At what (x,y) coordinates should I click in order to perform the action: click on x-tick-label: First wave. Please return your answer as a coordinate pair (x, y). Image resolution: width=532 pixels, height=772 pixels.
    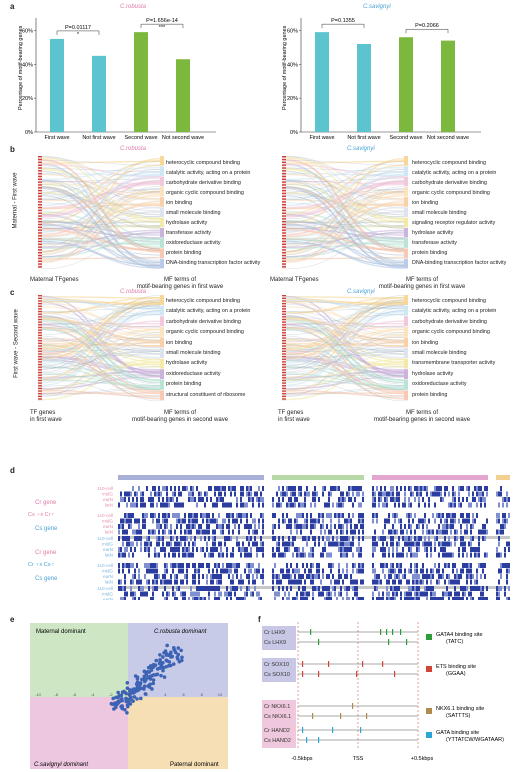
    Looking at the image, I should click on (321, 137).